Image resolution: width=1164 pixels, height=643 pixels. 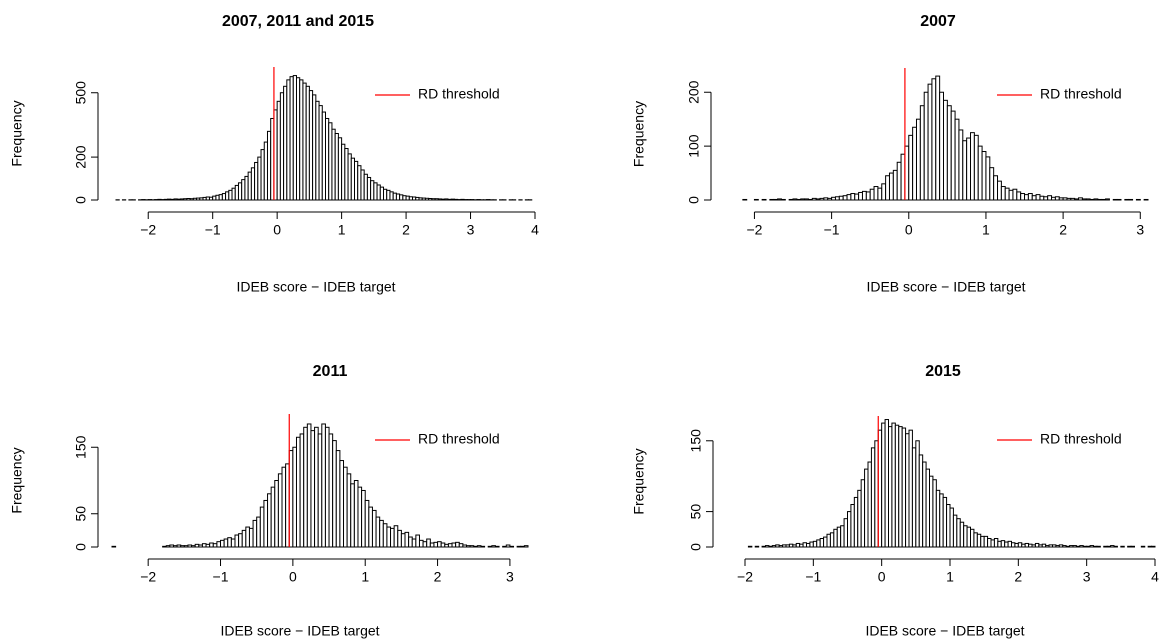 I want to click on y-tick-label: 100, so click(x=694, y=146).